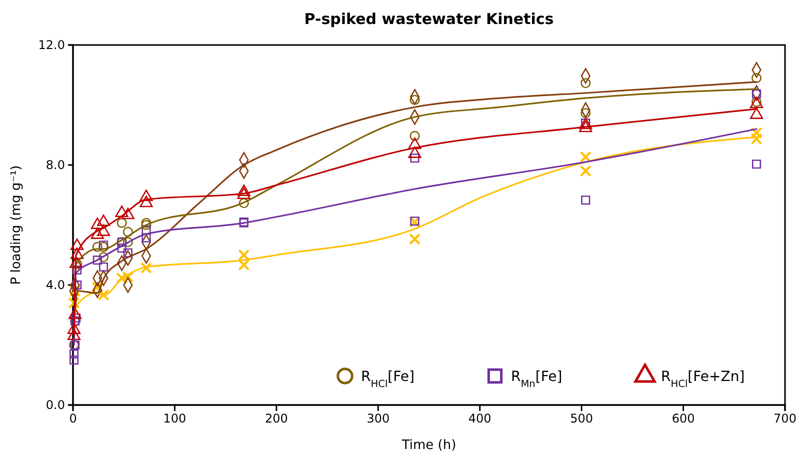 This screenshot has width=805, height=461. Describe the element at coordinates (387, 379) in the screenshot. I see `legend-label: R$_{HCl}$[Fe]` at that location.